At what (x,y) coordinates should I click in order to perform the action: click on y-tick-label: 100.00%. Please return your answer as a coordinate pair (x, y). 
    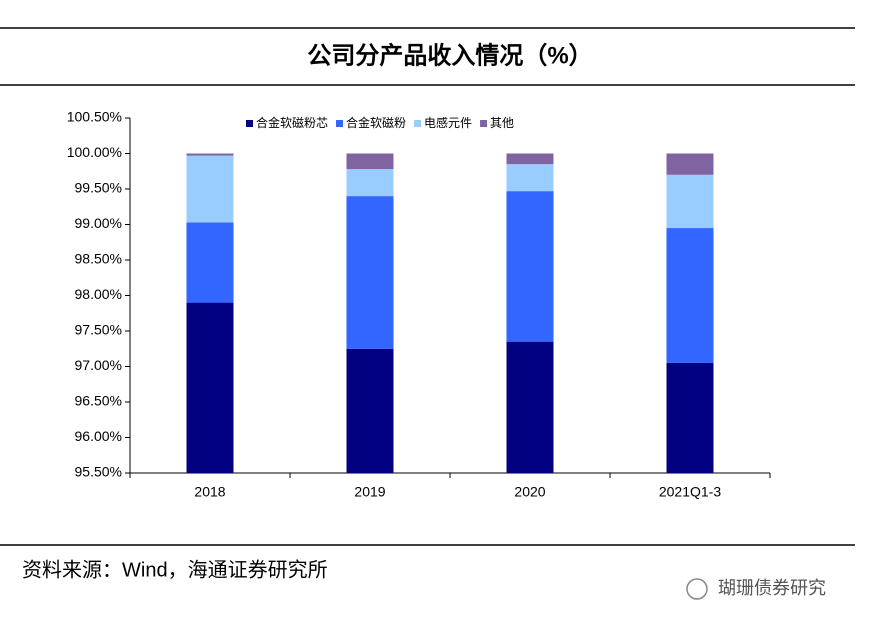
    Looking at the image, I should click on (94, 152).